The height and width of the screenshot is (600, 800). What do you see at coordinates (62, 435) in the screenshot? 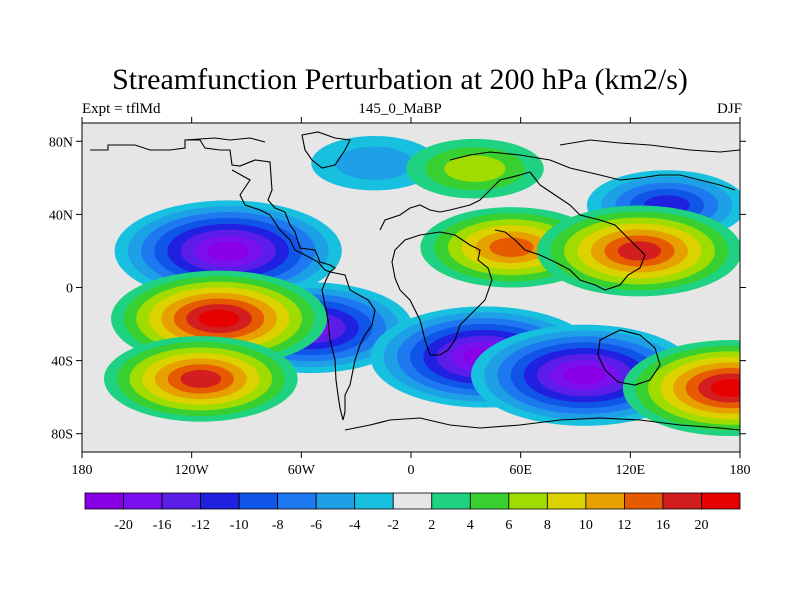
I see `y-tick-label: 80S` at bounding box center [62, 435].